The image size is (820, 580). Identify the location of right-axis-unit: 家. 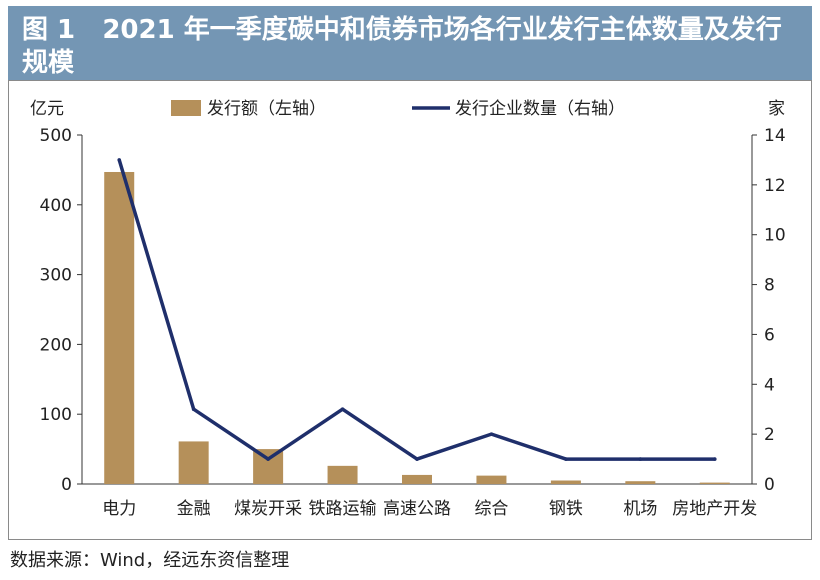
(776, 109).